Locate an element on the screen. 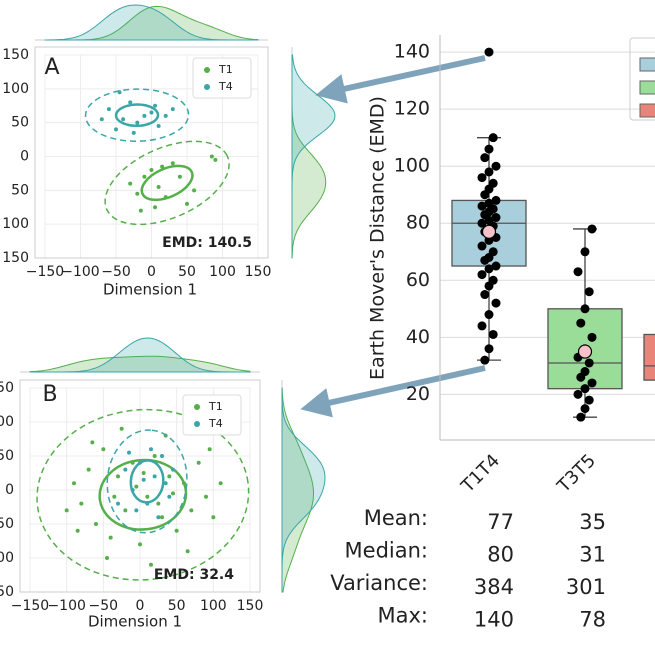 This screenshot has height=655, width=655. x-tick-label: −150 is located at coordinates (45, 272).